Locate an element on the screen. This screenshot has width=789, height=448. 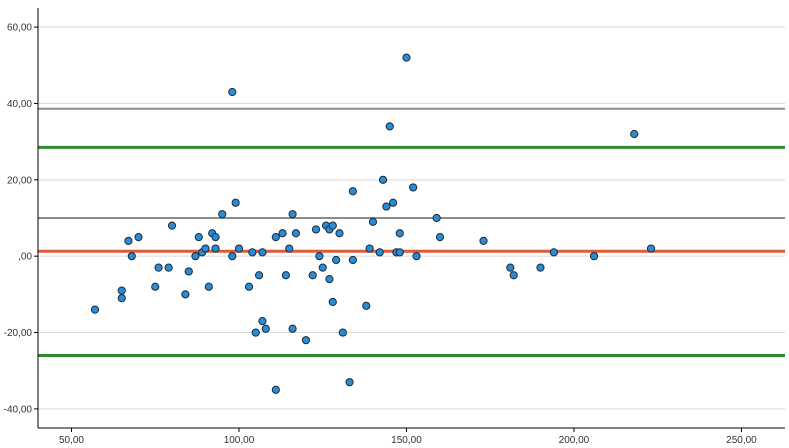
x-tick-label: 150,00 is located at coordinates (406, 440).